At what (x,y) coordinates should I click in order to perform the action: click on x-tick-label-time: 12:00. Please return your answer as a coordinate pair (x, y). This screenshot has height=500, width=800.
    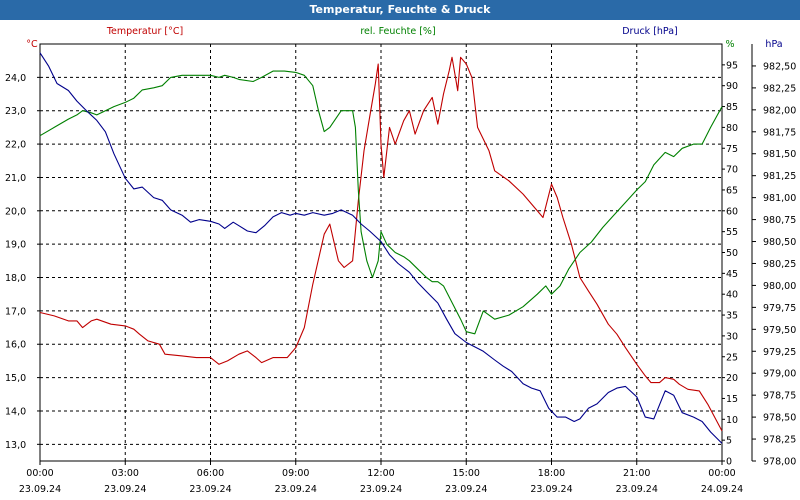
    Looking at the image, I should click on (380, 473).